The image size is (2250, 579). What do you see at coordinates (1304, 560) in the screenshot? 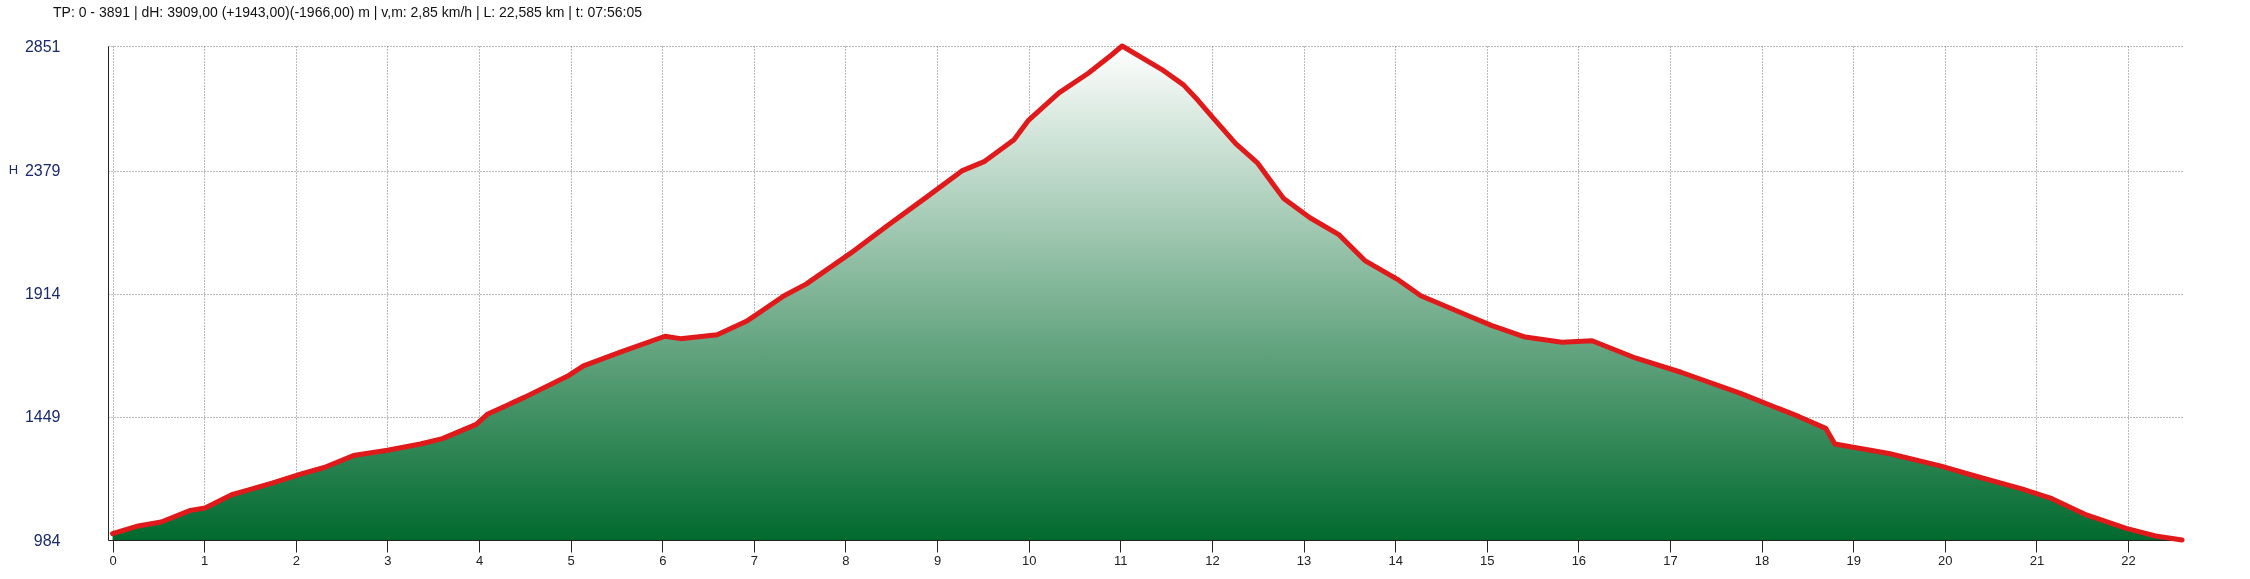
I see `x-tick-label: 13` at bounding box center [1304, 560].